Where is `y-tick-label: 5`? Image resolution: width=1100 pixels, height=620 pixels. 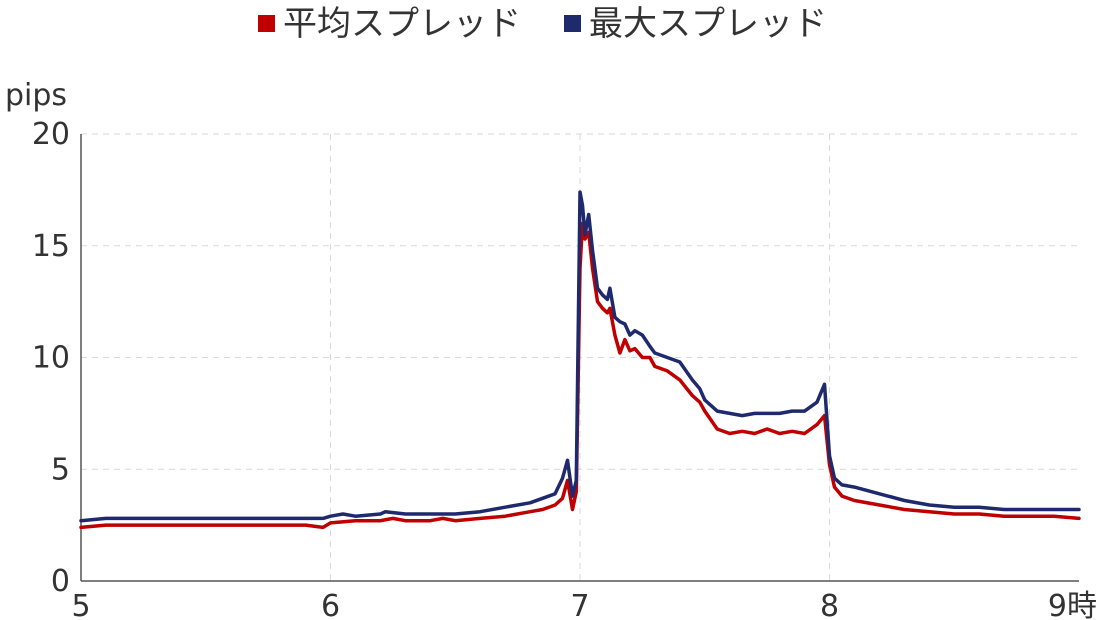 y-tick-label: 5 is located at coordinates (60, 469).